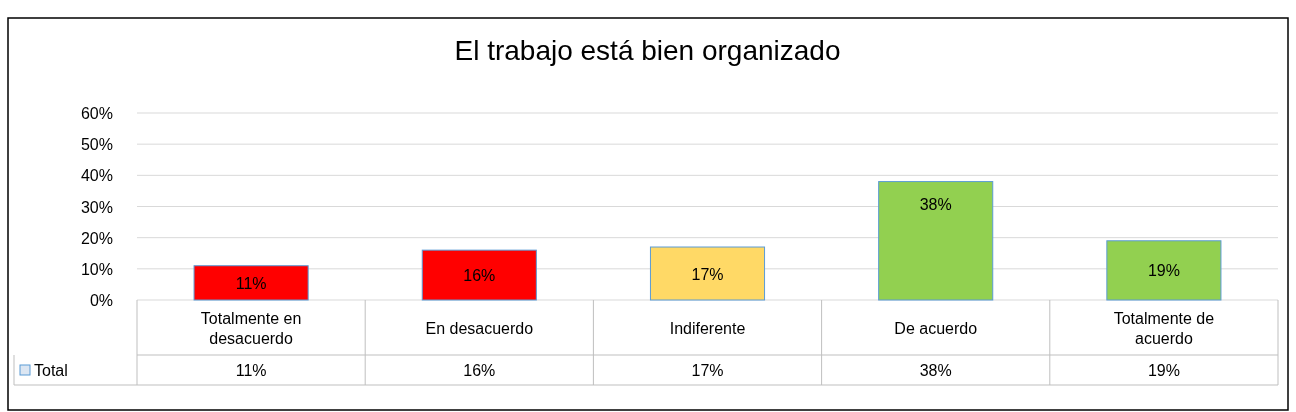 This screenshot has width=1296, height=412. Describe the element at coordinates (707, 370) in the screenshot. I see `data-label: 17%` at that location.